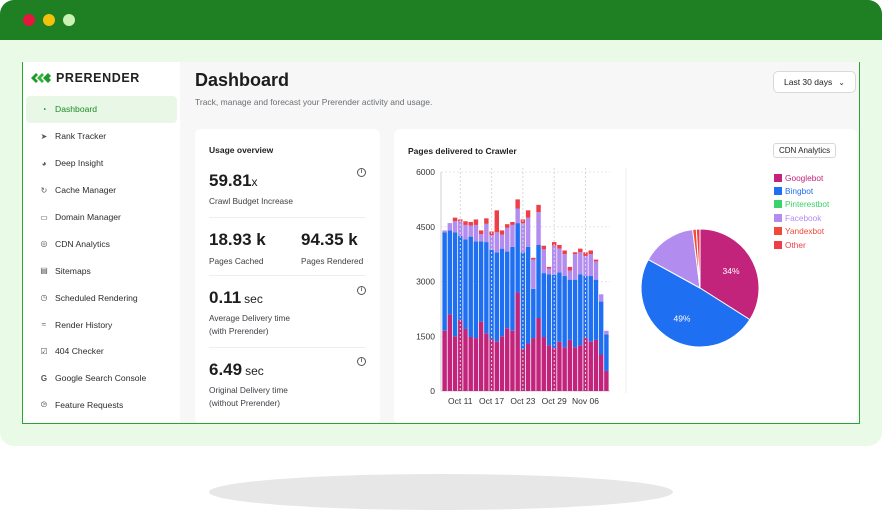 Image resolution: width=882 pixels, height=513 pixels. What do you see at coordinates (44, 405) in the screenshot?
I see `compass-icon: ⧁` at bounding box center [44, 405].